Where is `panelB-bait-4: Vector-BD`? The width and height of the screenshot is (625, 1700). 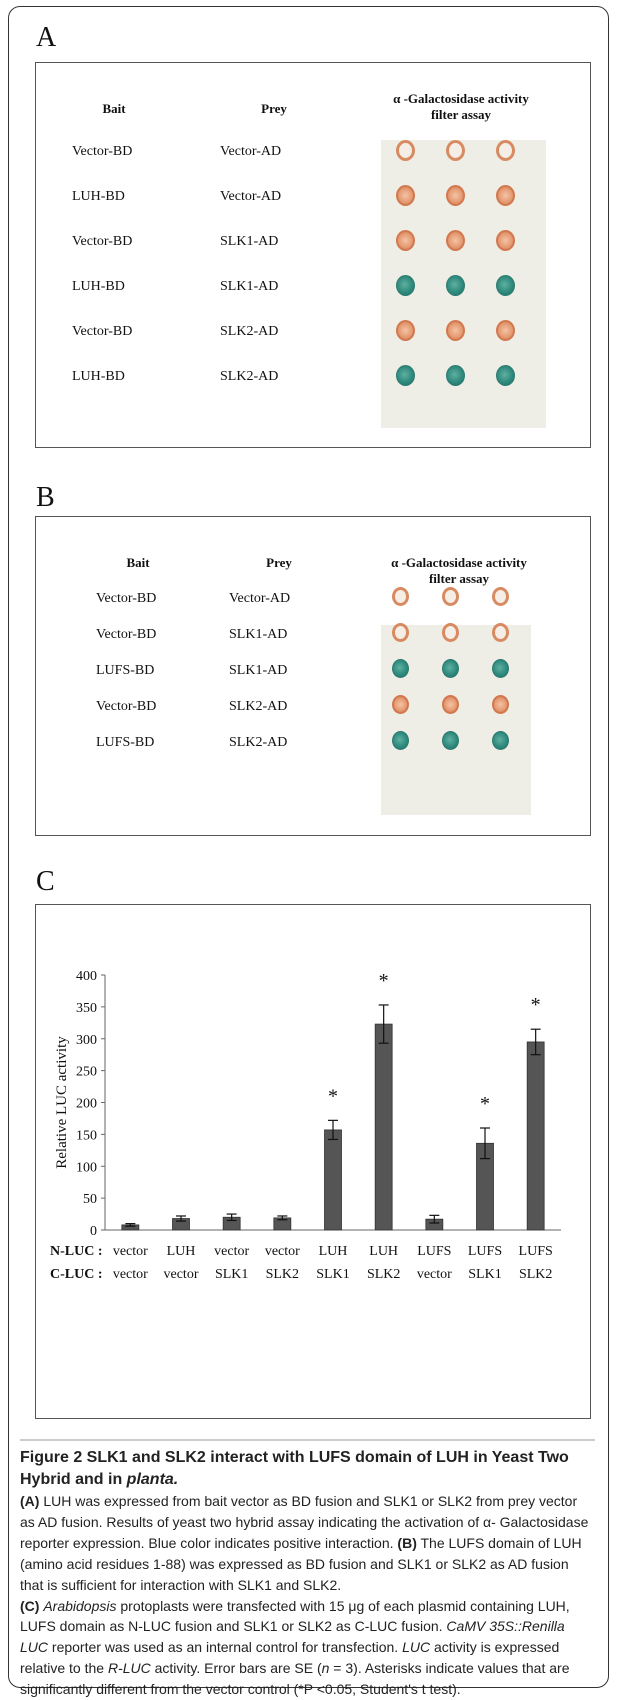
panelB-bait-4: Vector-BD is located at coordinates (126, 706).